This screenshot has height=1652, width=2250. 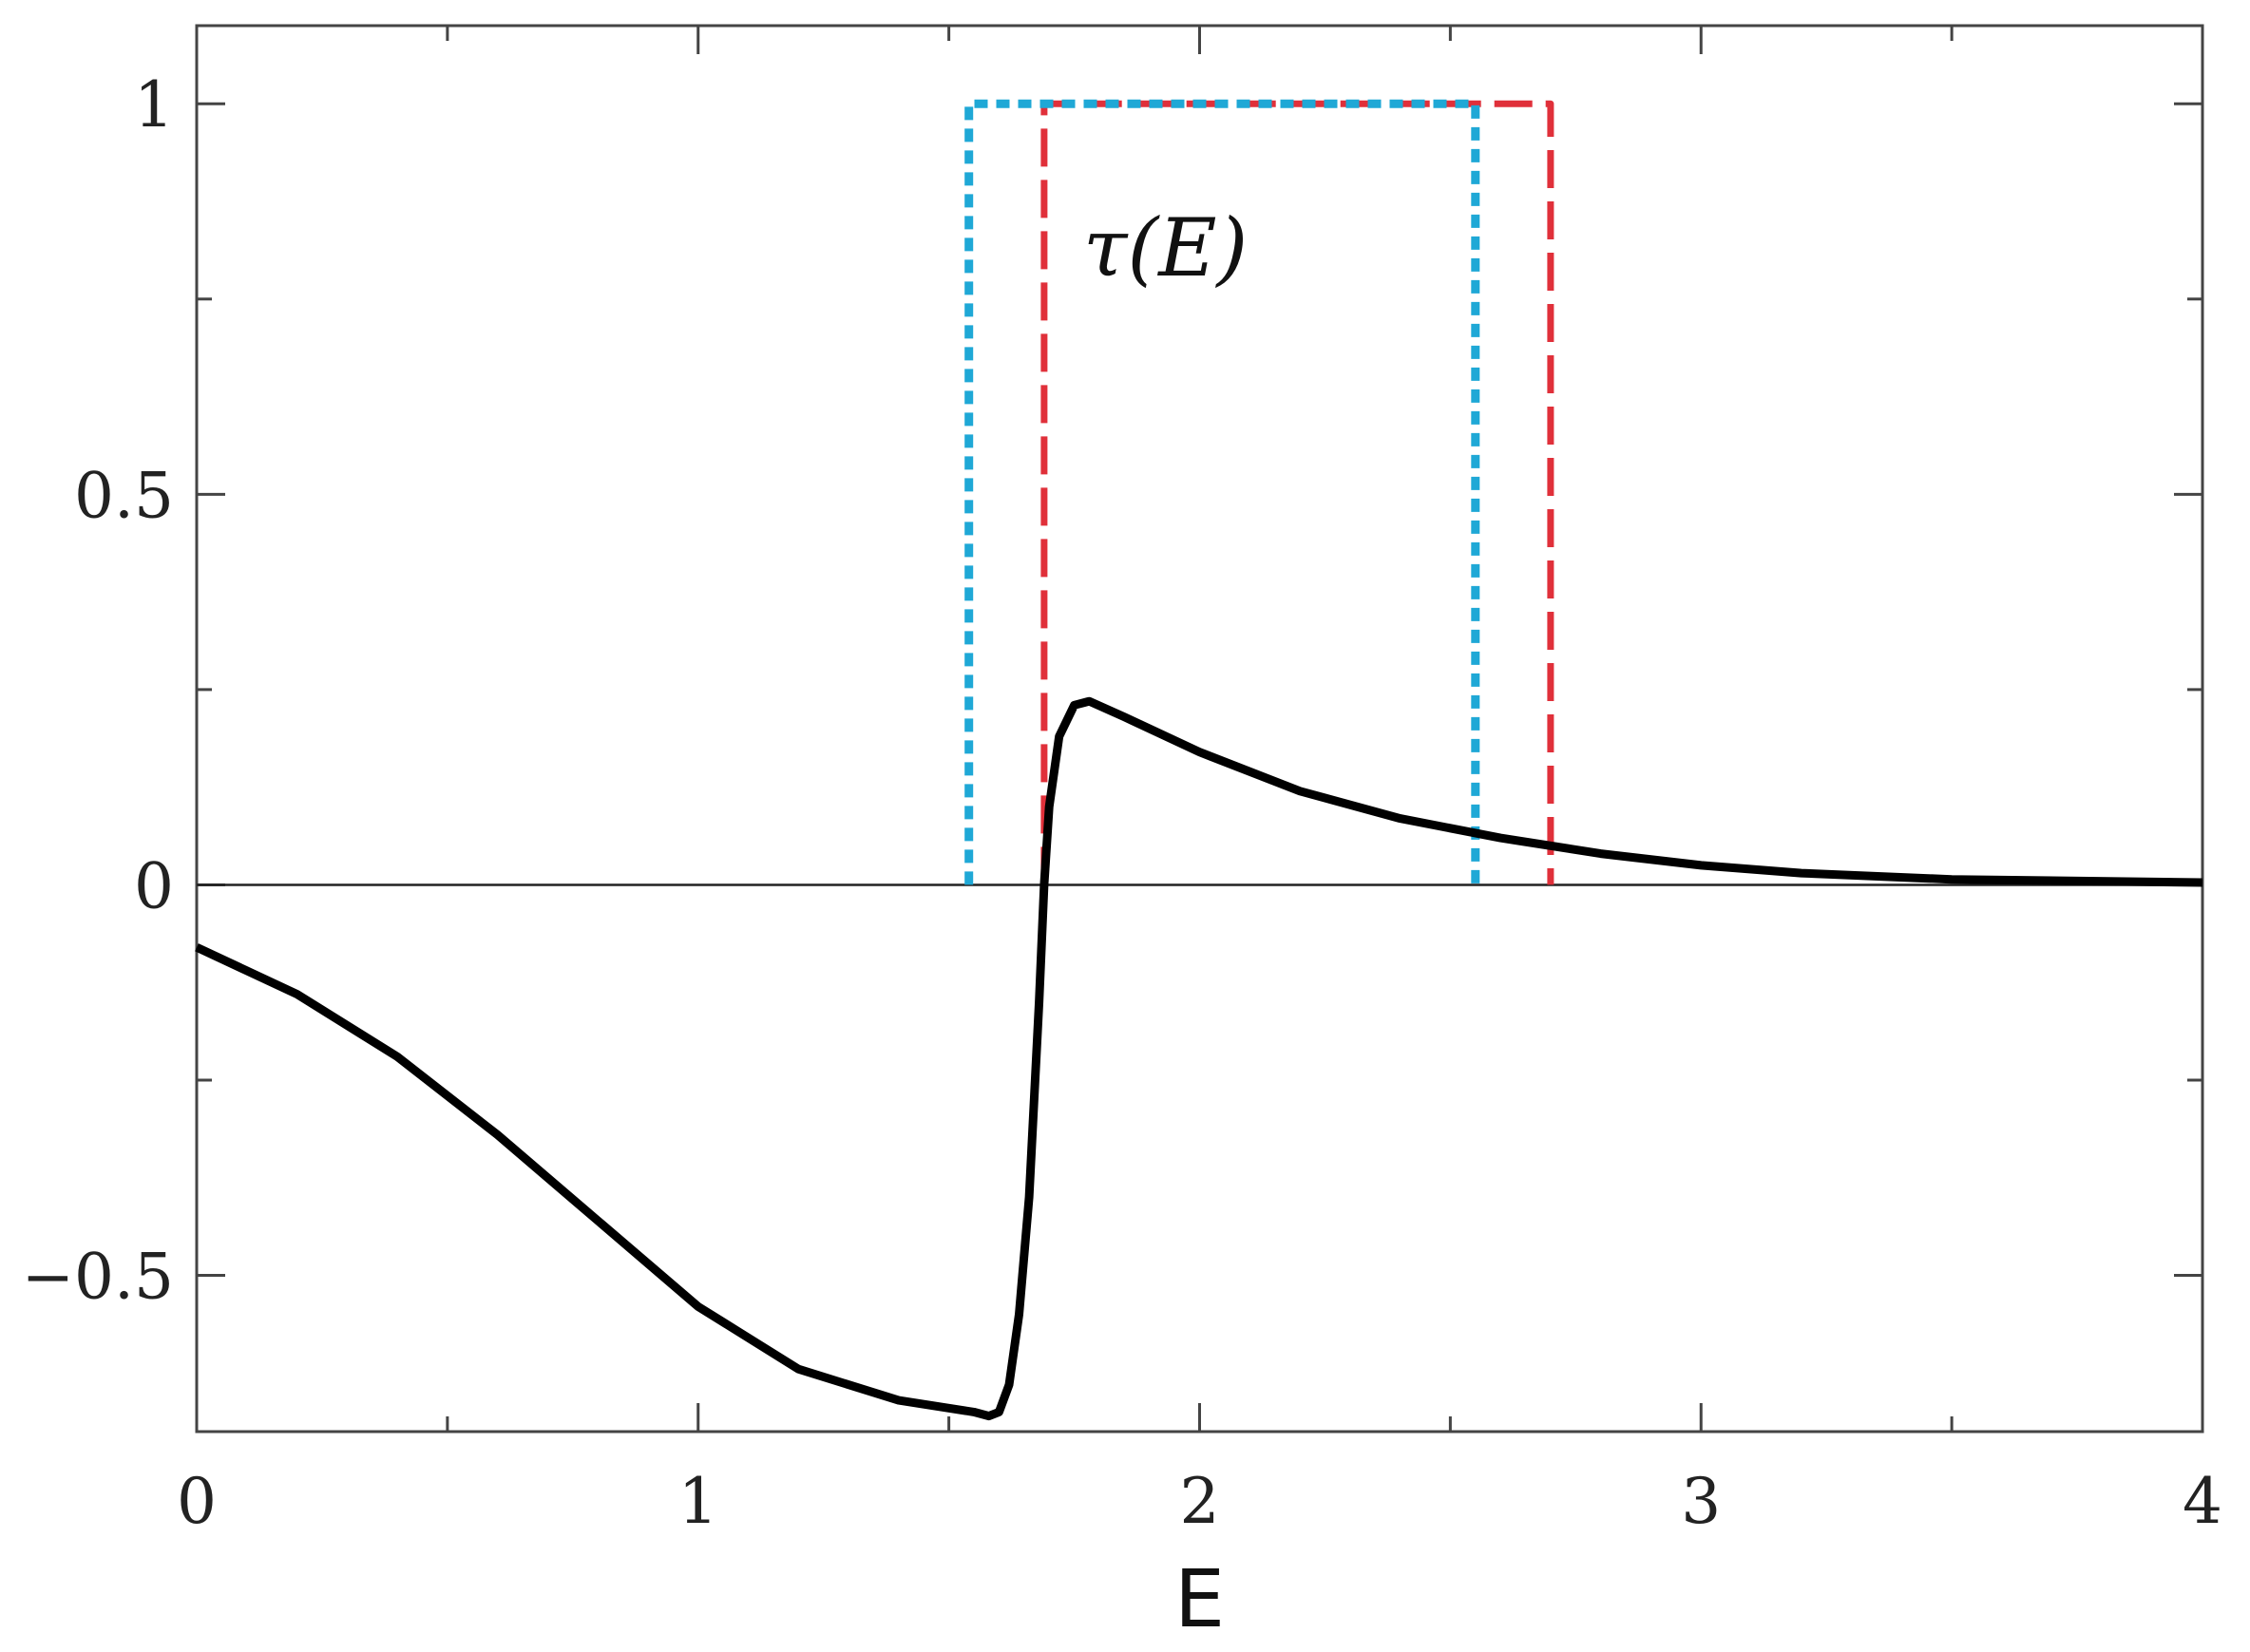 I want to click on red-dashed-window, so click(x=1297, y=492).